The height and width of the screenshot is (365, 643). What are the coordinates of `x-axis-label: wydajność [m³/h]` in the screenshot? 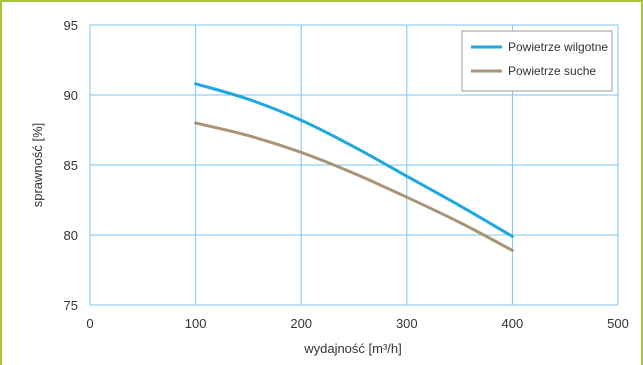 It's located at (352, 348).